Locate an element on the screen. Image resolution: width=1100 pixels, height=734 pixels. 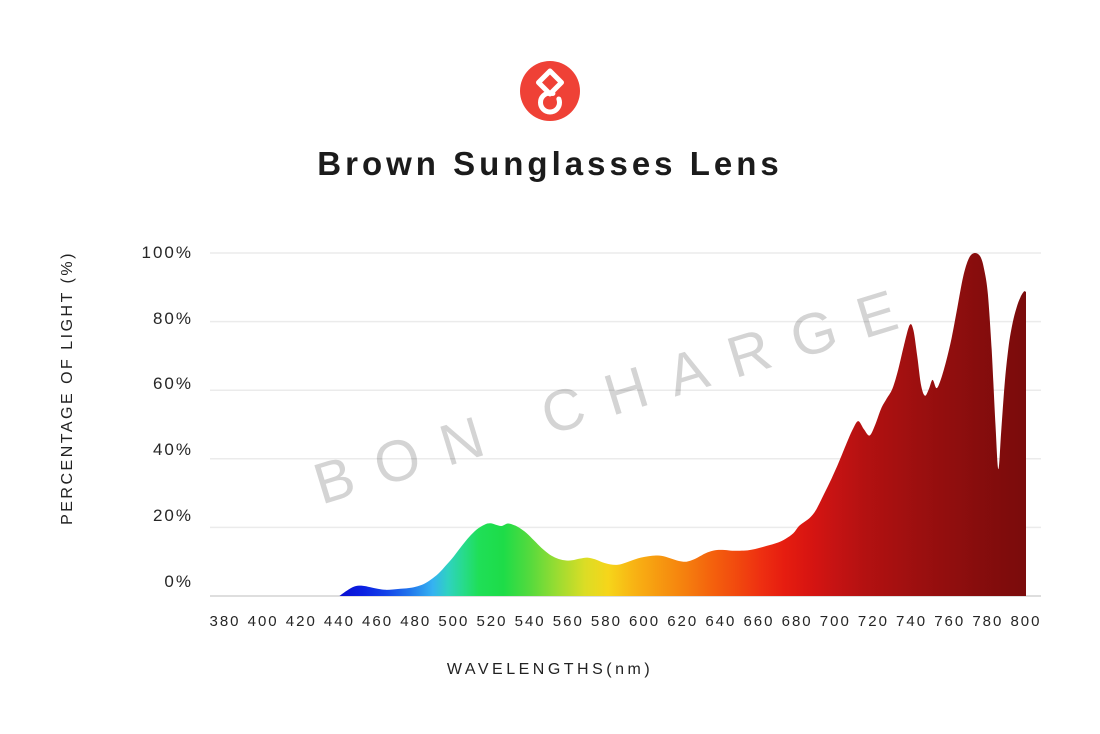
bon-charge-logo is located at coordinates (550, 91).